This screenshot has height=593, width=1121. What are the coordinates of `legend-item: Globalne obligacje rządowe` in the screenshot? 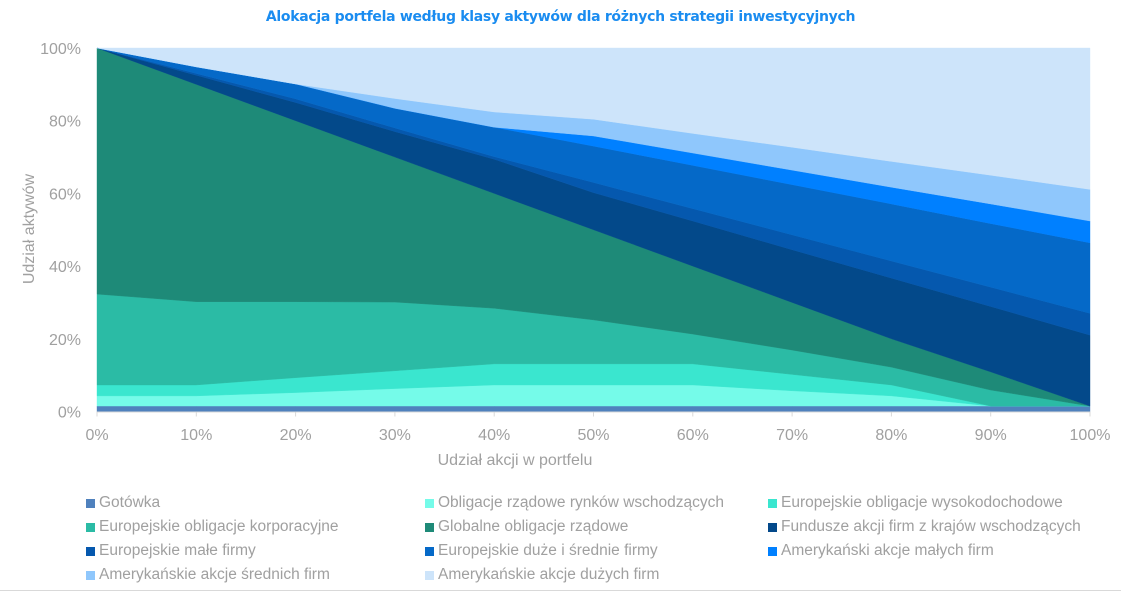 It's located at (526, 527).